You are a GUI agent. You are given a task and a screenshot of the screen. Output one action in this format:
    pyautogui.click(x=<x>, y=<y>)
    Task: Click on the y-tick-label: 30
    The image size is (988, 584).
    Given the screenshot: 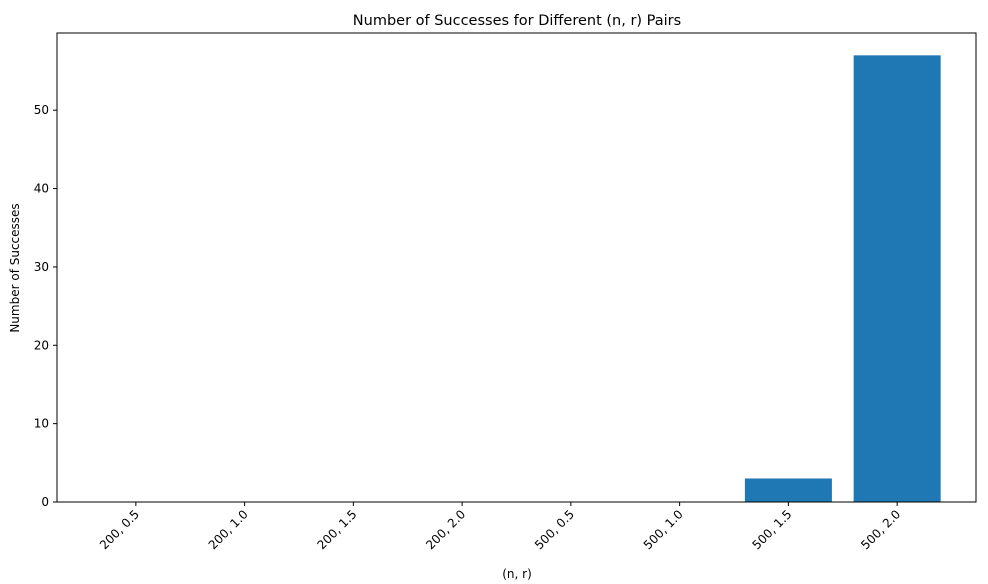 What is the action you would take?
    pyautogui.click(x=41, y=267)
    